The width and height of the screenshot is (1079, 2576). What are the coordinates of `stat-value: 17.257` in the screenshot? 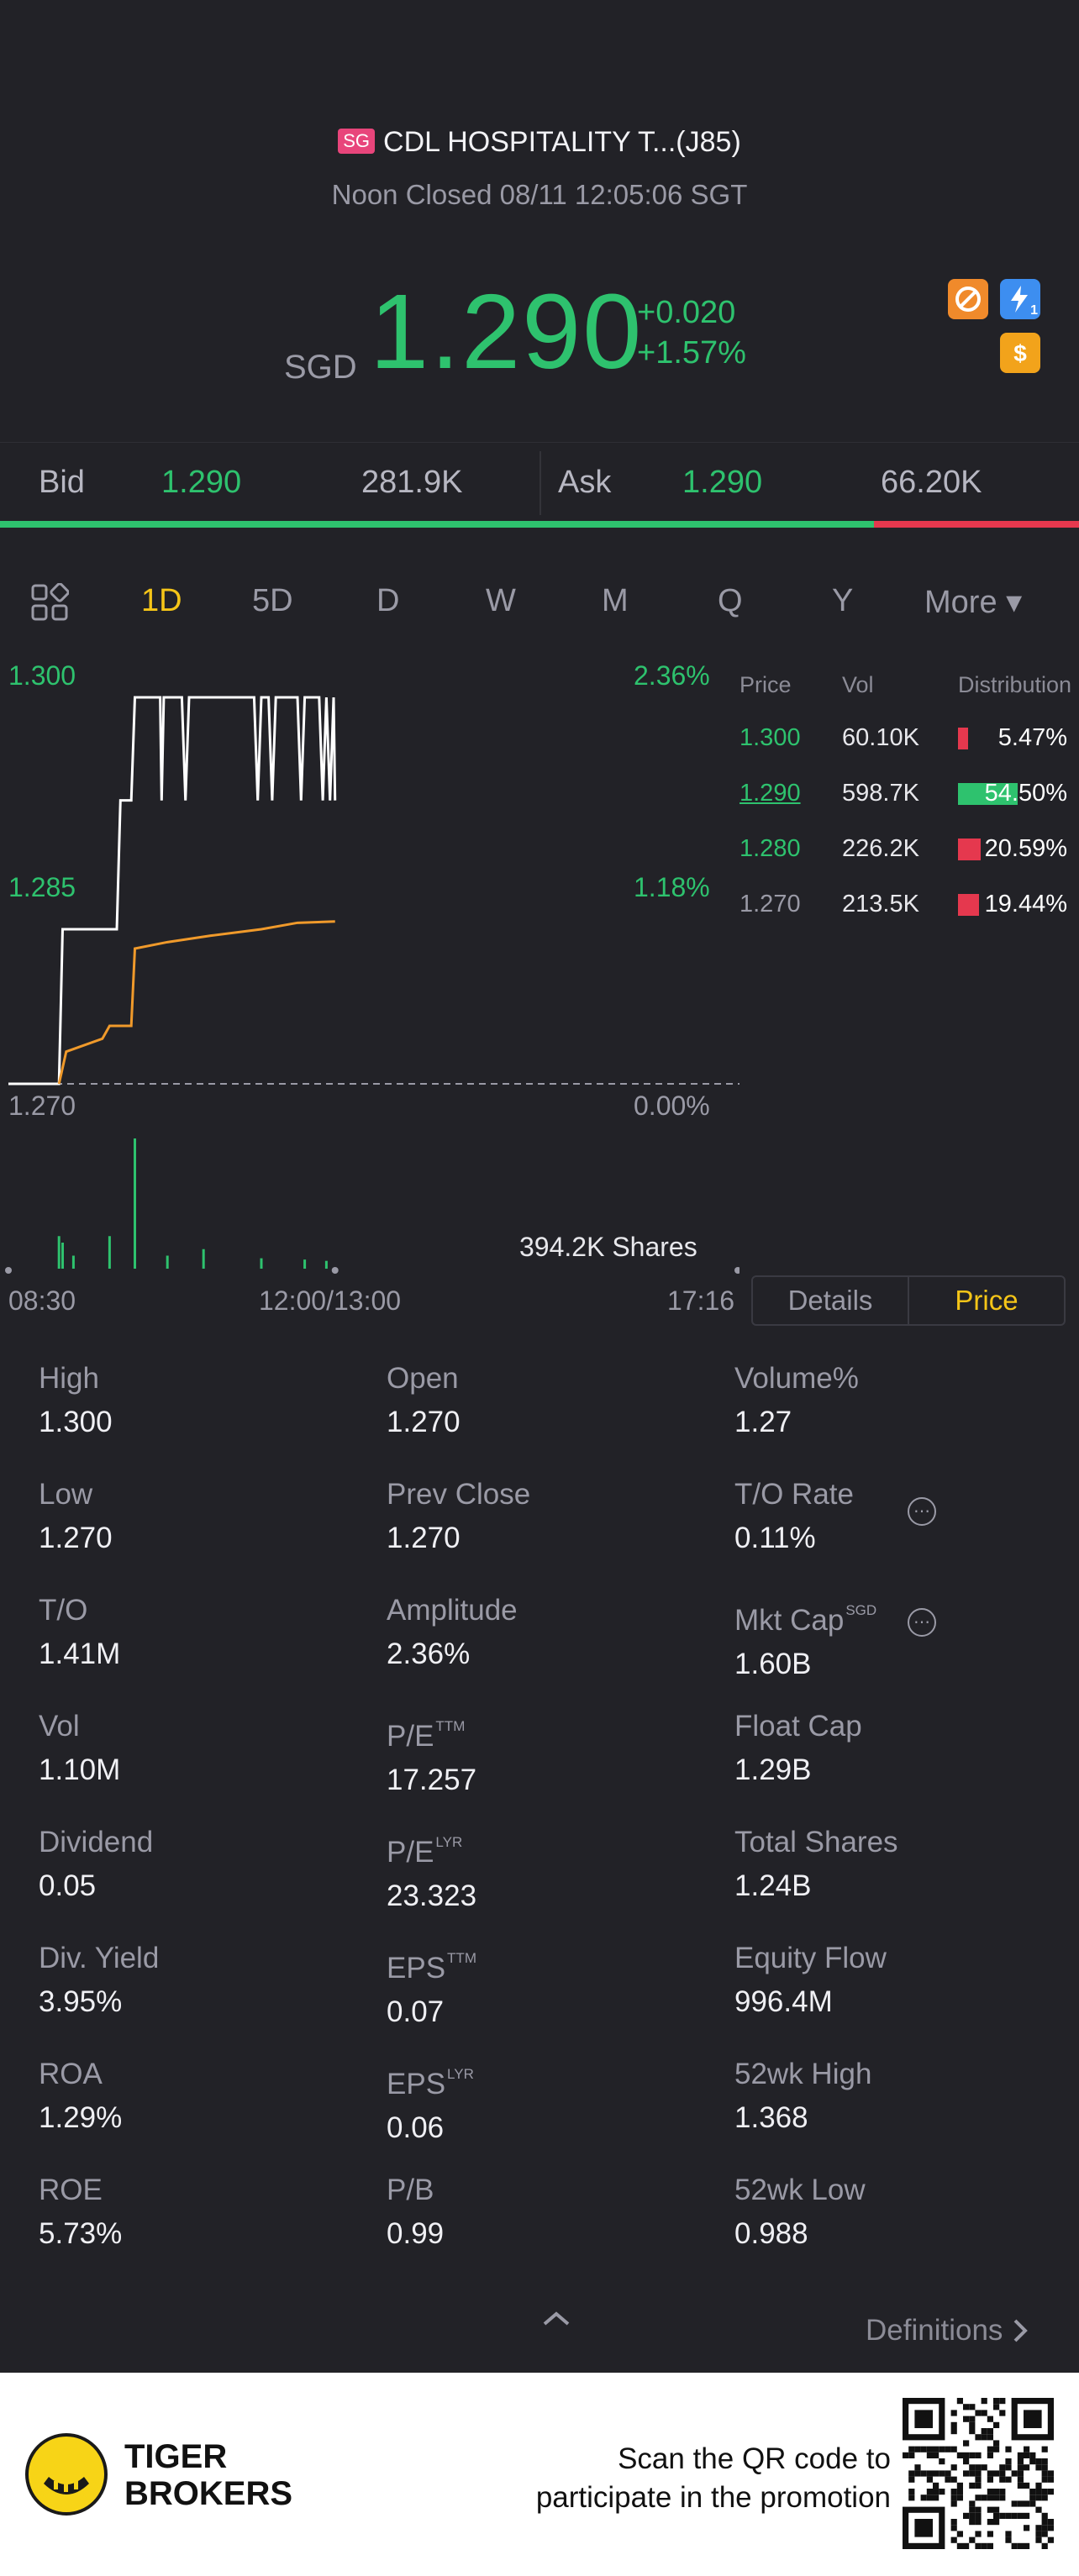 It's located at (432, 1780).